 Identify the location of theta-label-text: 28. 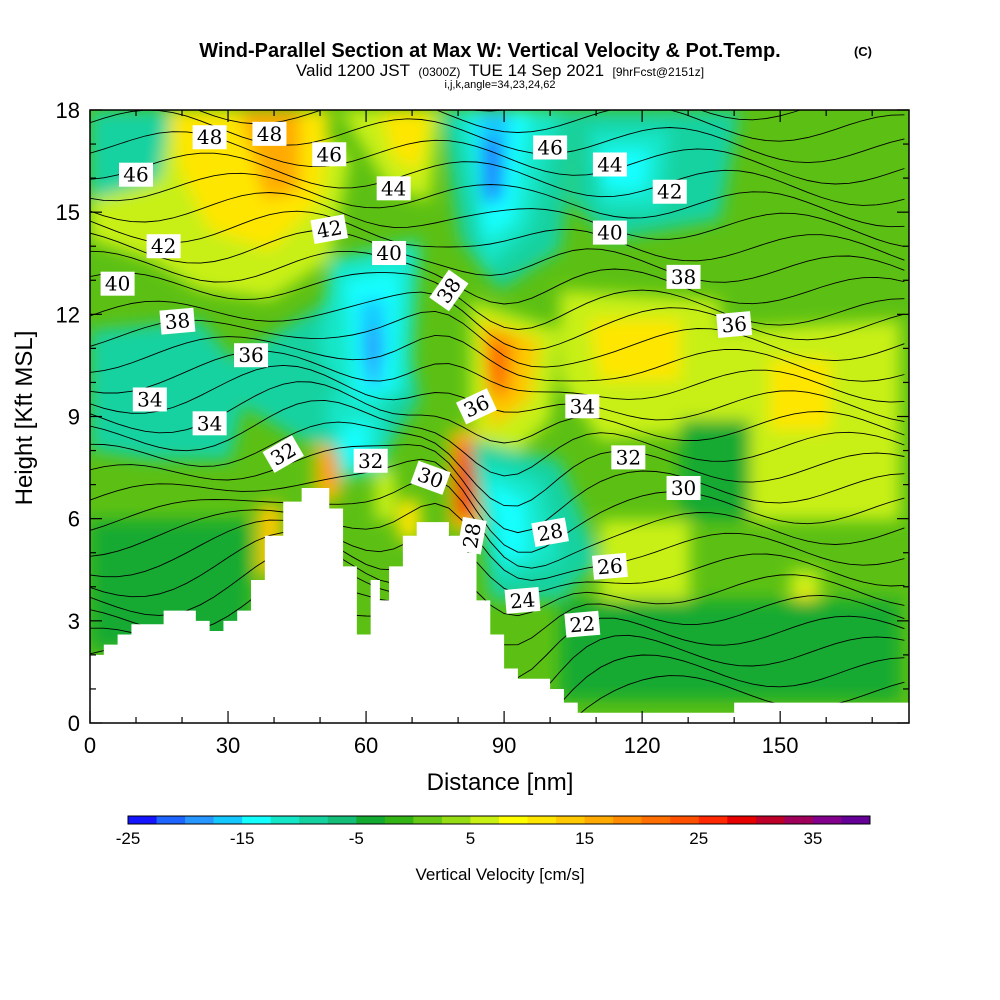
(472, 535).